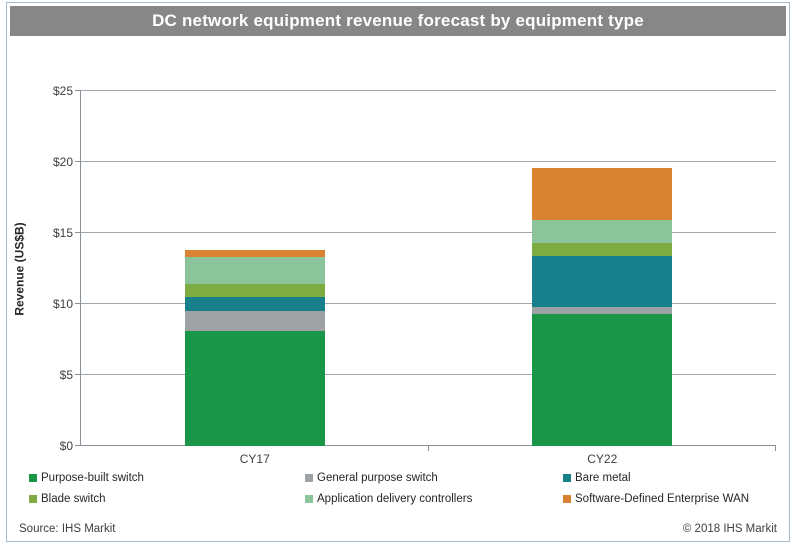 The image size is (800, 559). I want to click on bar-segment-CY22-software-defined-enterprise-wan, so click(602, 194).